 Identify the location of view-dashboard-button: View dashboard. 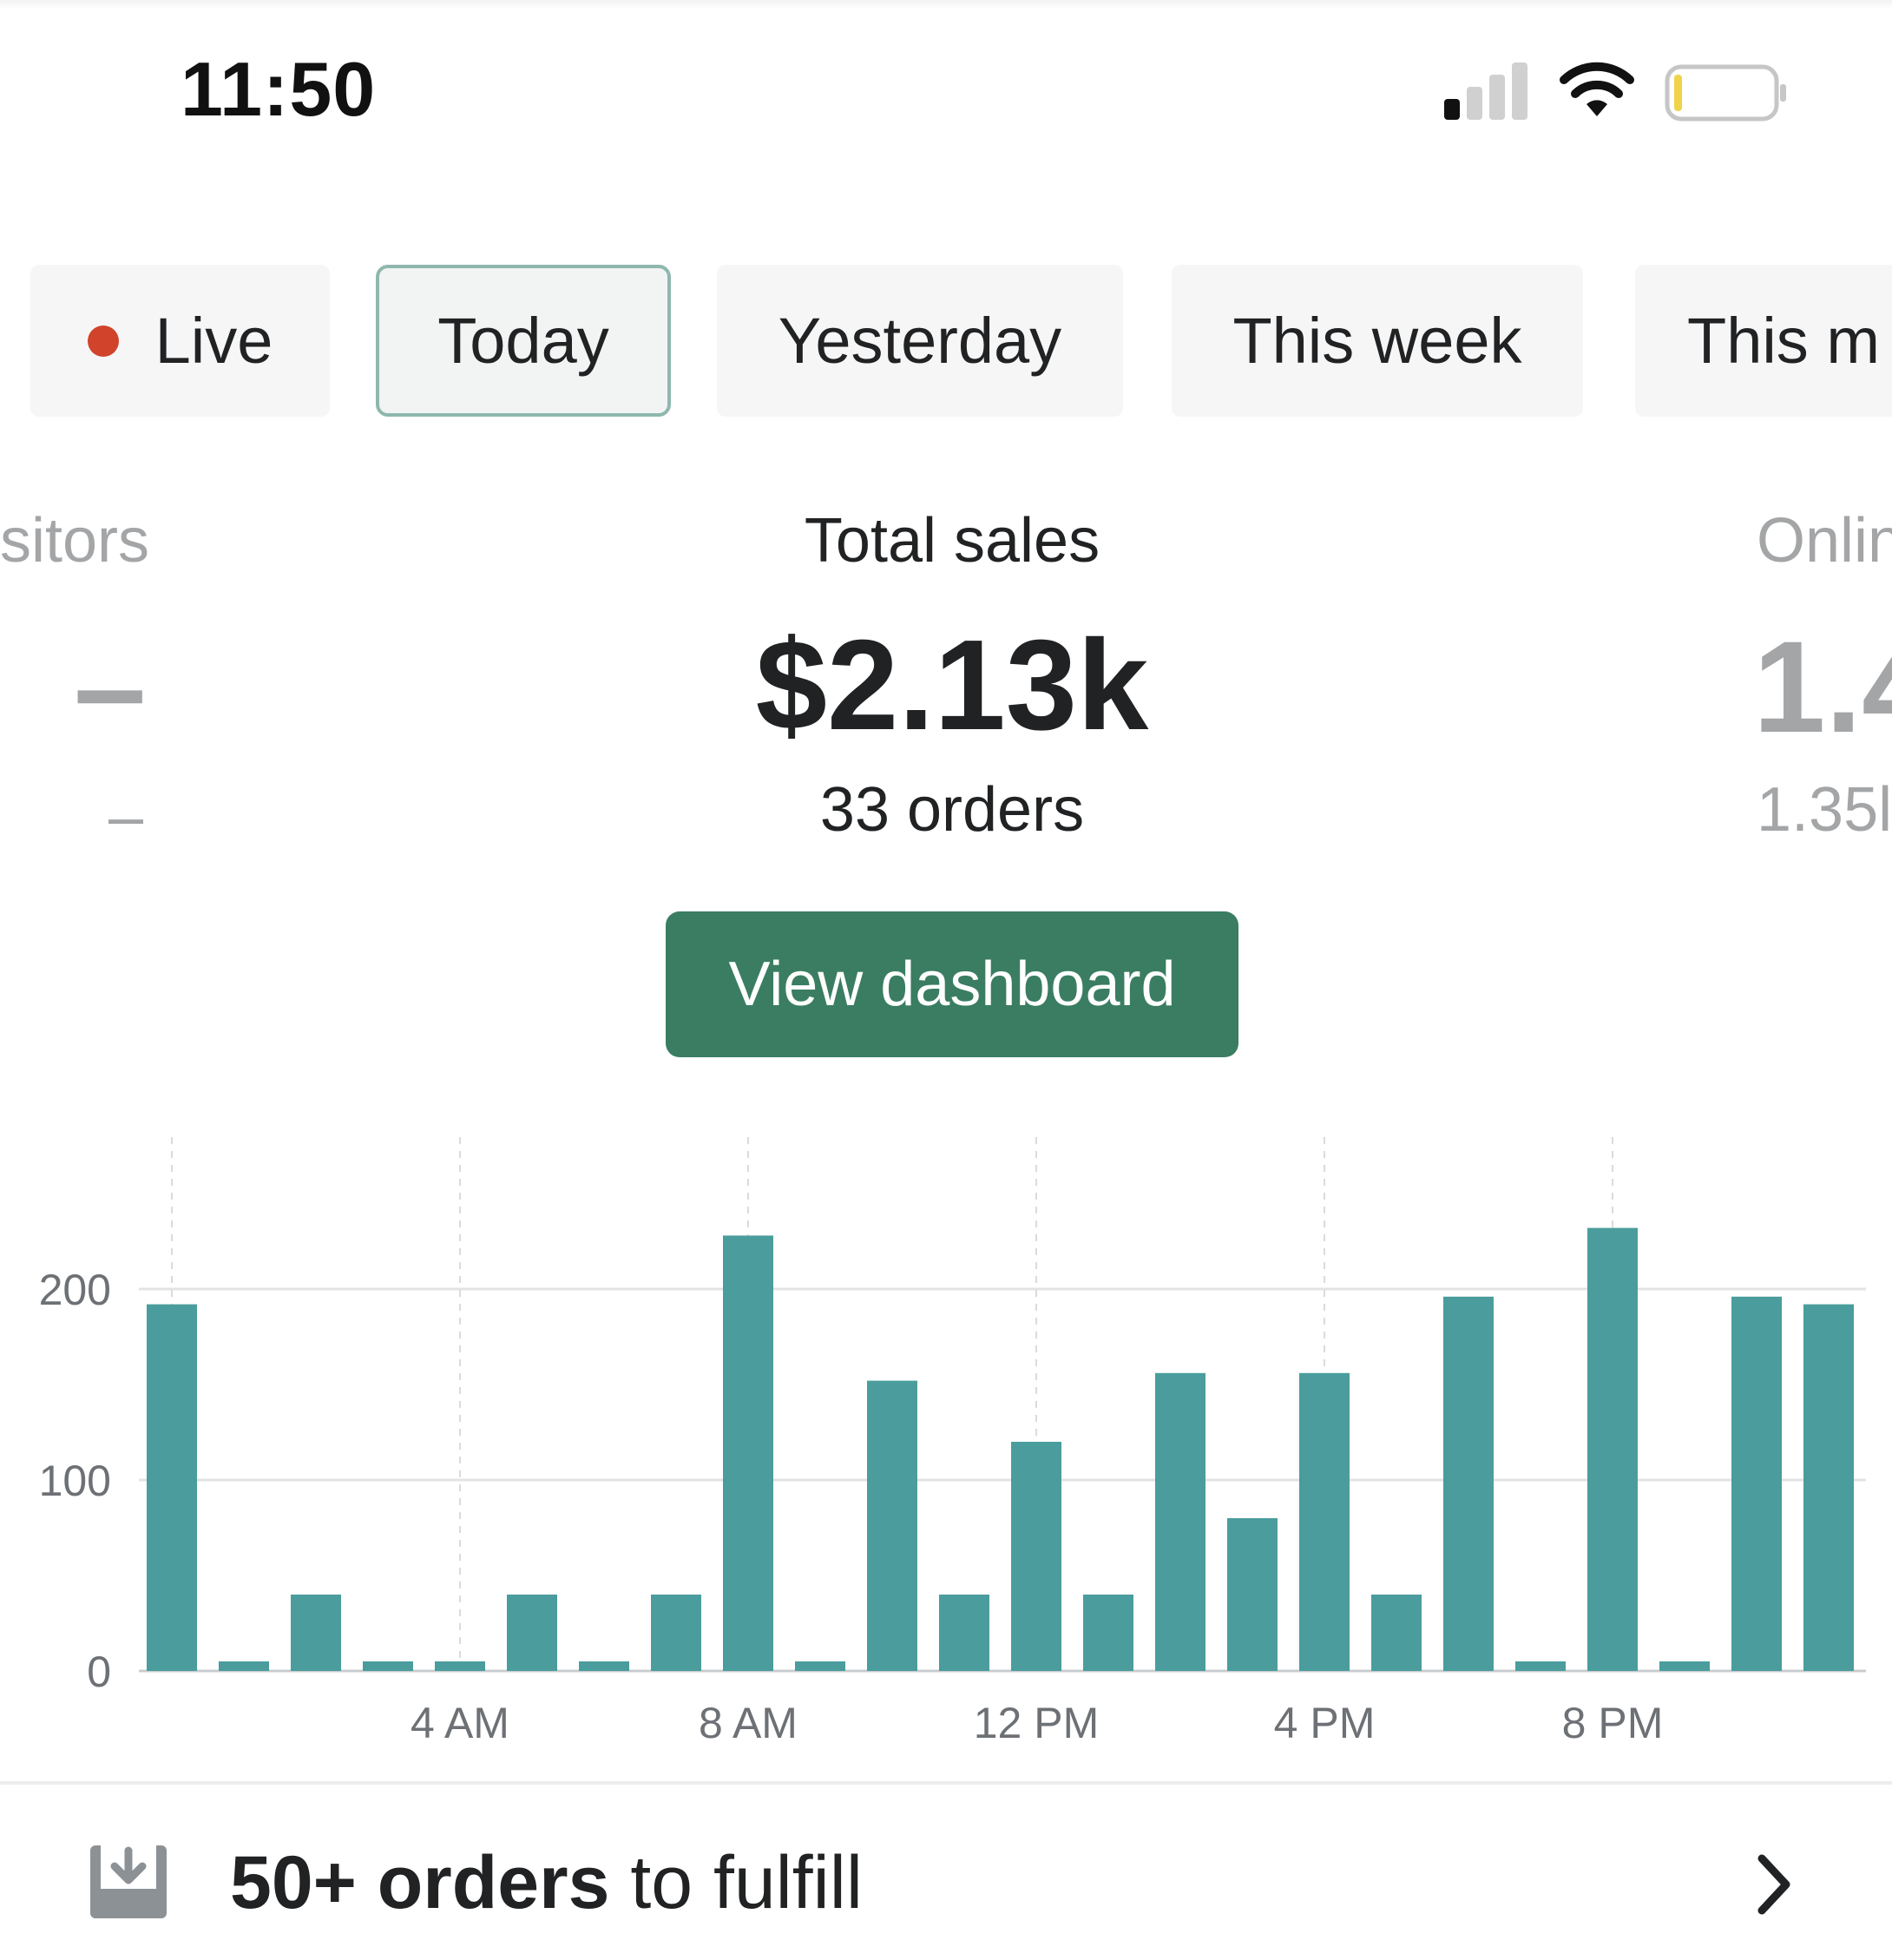
(952, 984).